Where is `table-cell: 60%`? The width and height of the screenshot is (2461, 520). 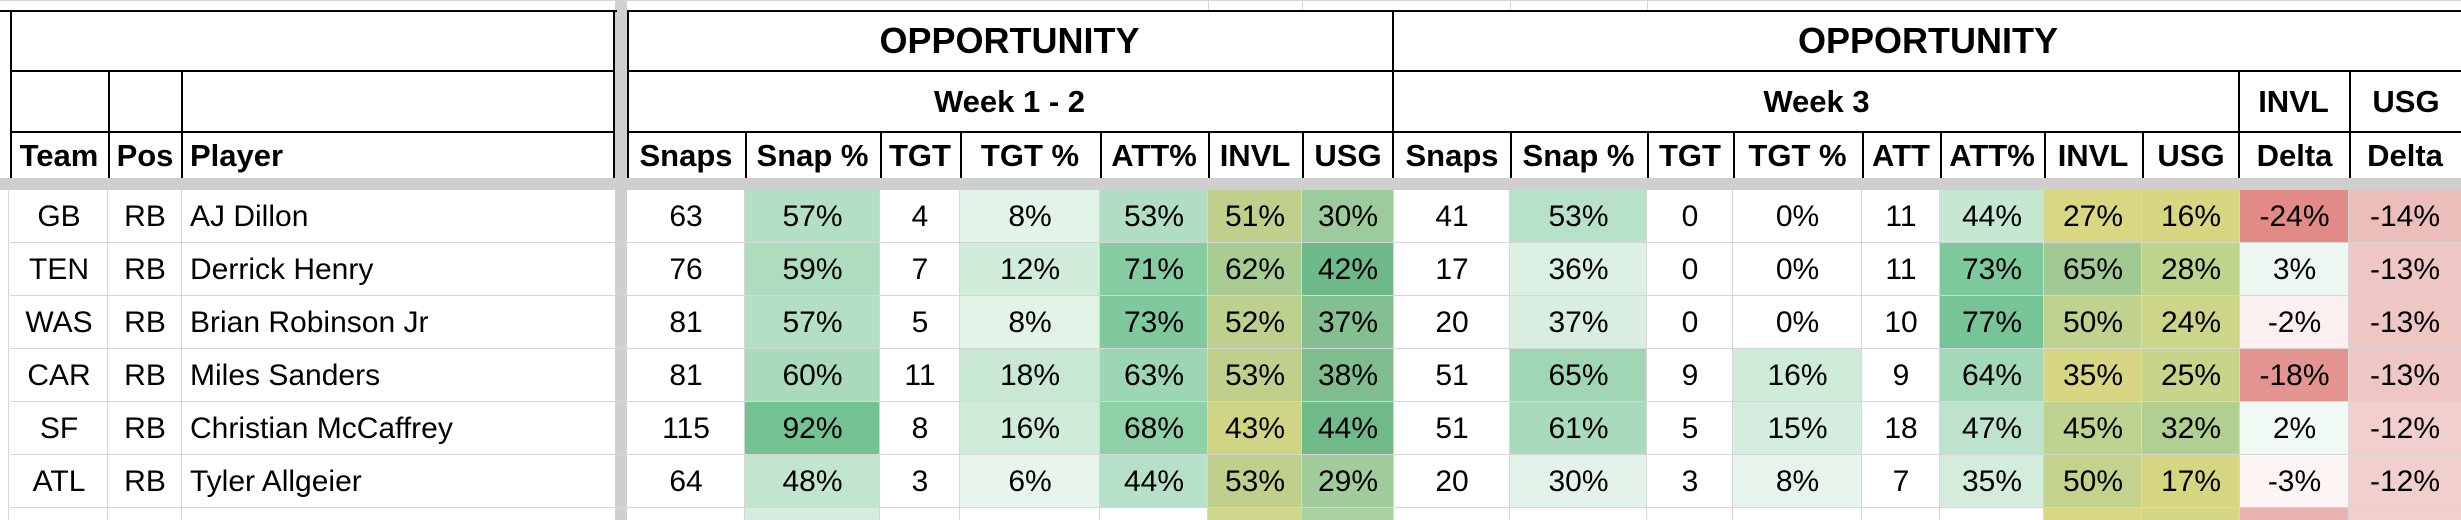
table-cell: 60% is located at coordinates (812, 375).